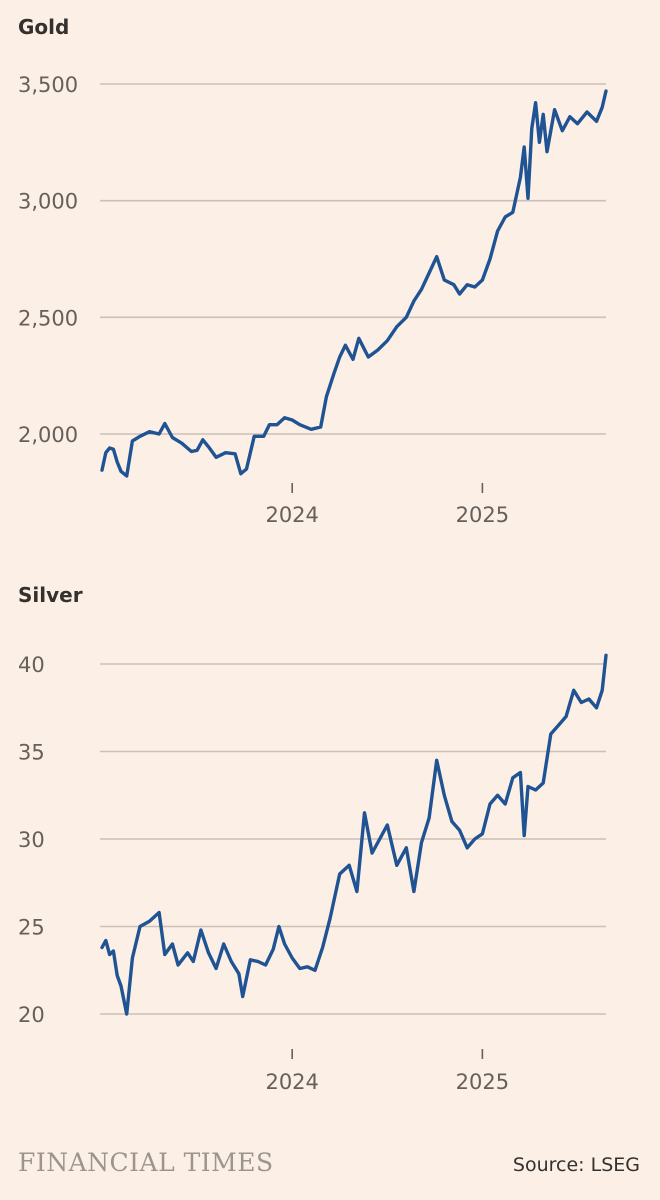  Describe the element at coordinates (146, 1162) in the screenshot. I see `ft-brand-logo: FINANCIAL TIMES` at that location.